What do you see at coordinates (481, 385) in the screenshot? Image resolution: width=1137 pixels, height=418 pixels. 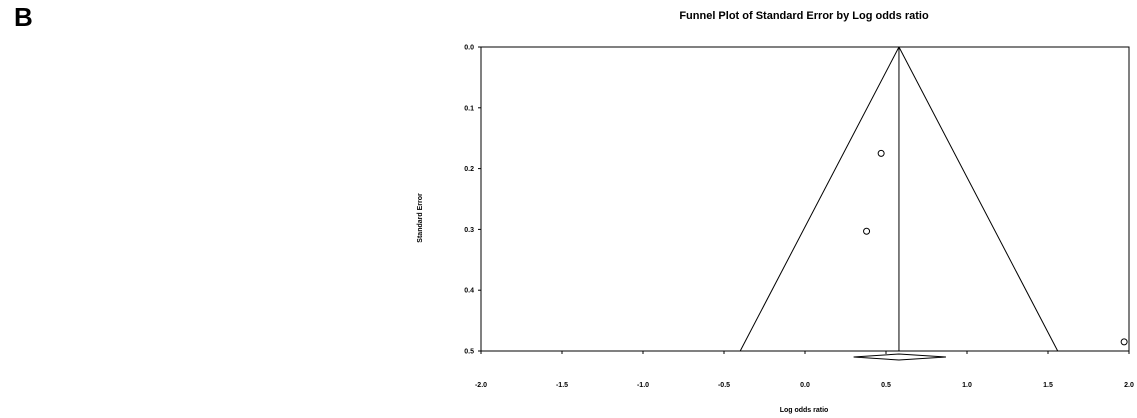 I see `x-tick-label: -2.0` at bounding box center [481, 385].